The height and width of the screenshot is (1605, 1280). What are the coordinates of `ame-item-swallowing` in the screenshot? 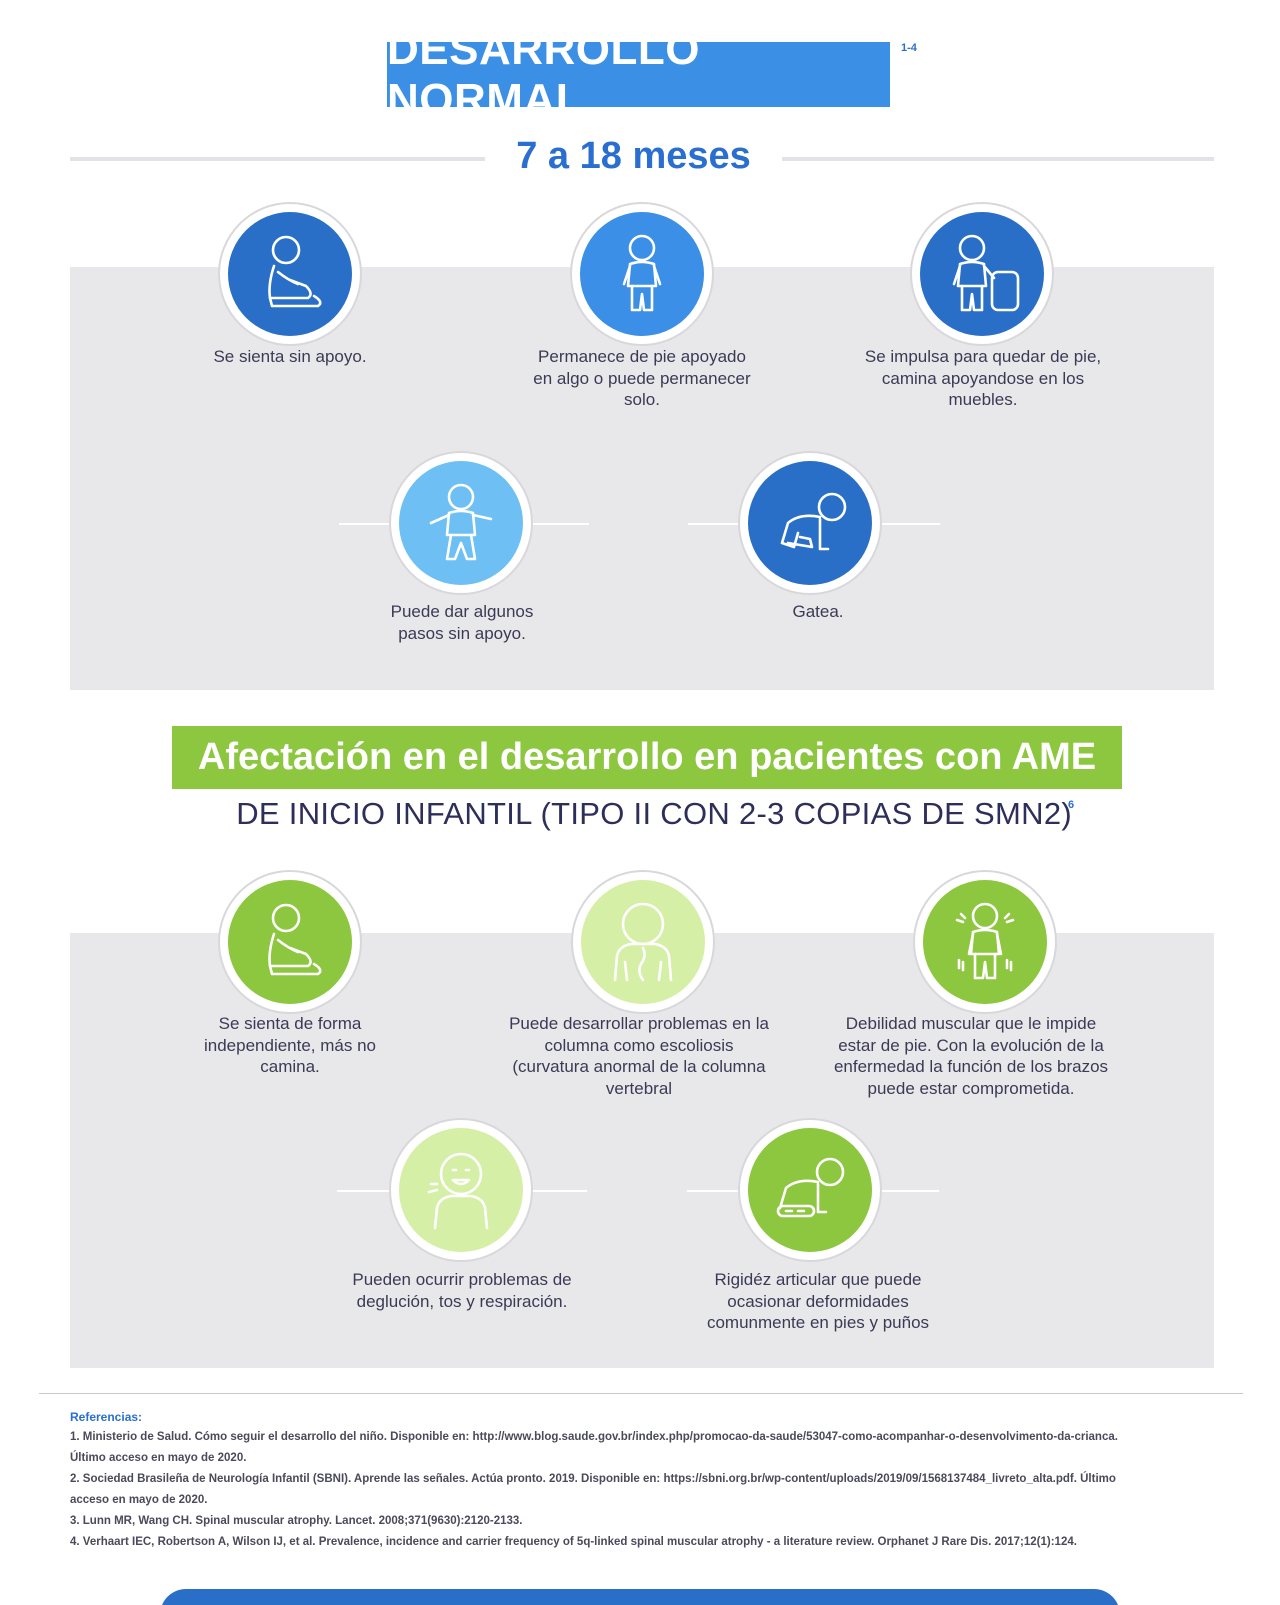 It's located at (469, 1198).